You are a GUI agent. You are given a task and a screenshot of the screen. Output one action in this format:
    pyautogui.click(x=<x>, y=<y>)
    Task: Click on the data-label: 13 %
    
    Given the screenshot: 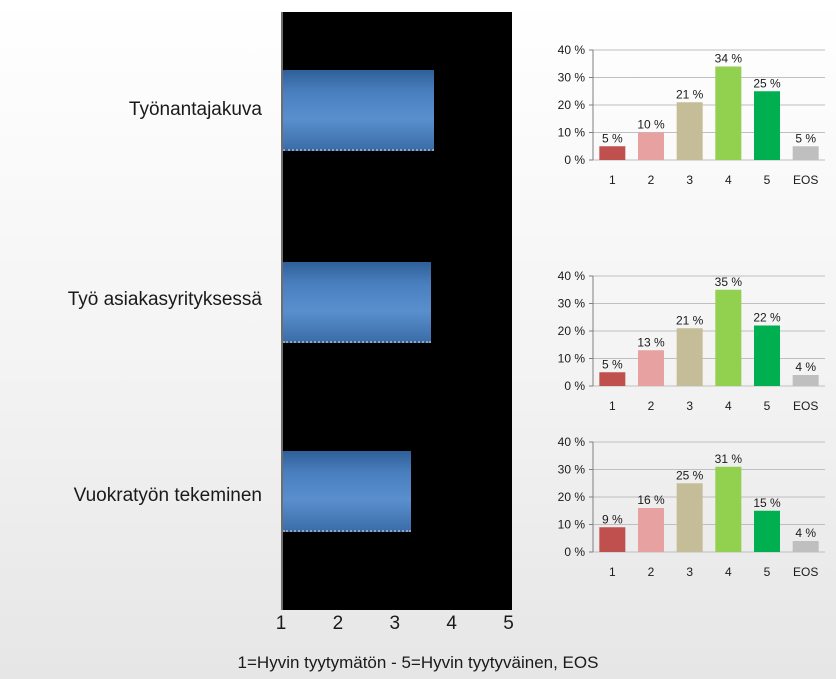 What is the action you would take?
    pyautogui.click(x=651, y=342)
    